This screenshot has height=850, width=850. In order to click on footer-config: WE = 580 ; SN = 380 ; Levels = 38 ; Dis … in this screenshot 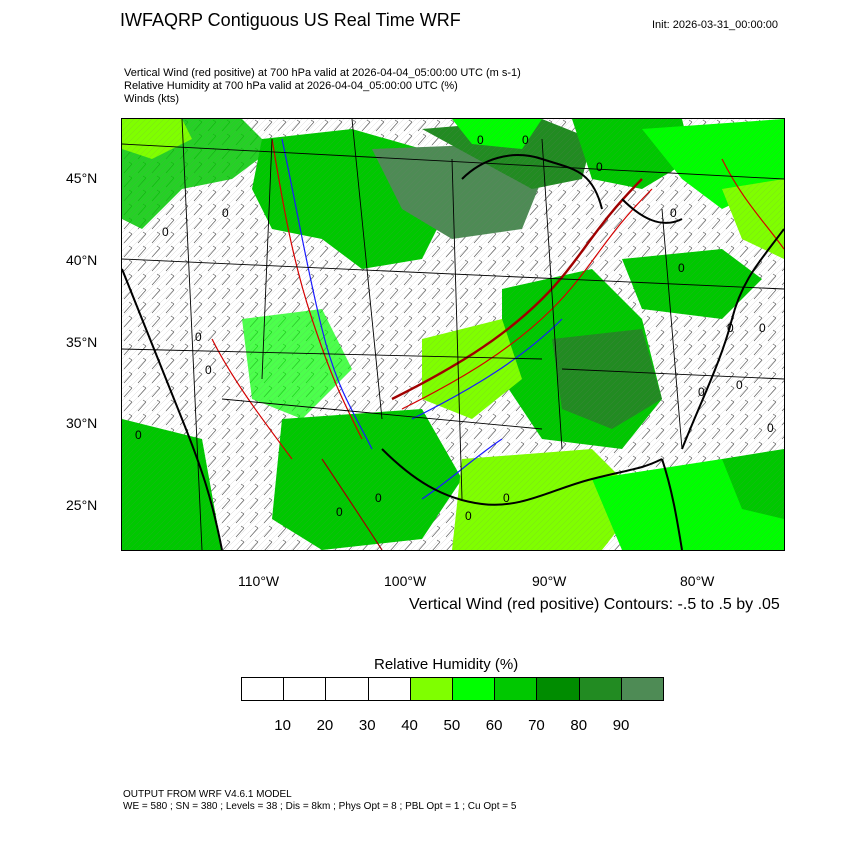, I will do `click(320, 806)`.